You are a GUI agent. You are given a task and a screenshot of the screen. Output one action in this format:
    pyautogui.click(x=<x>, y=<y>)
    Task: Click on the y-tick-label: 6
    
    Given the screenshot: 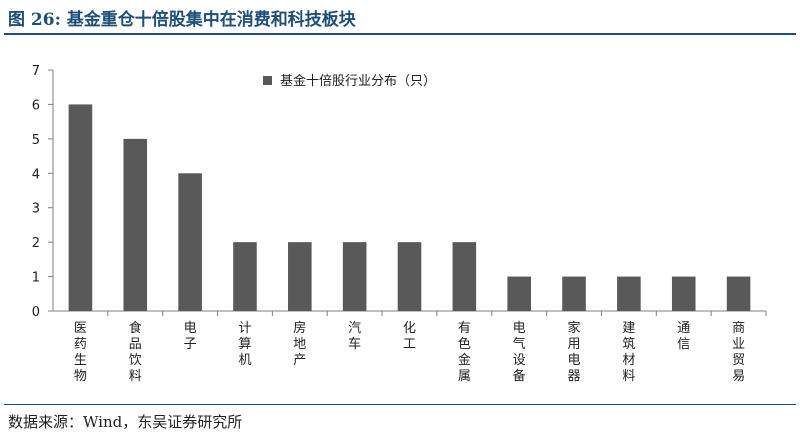 What is the action you would take?
    pyautogui.click(x=36, y=105)
    